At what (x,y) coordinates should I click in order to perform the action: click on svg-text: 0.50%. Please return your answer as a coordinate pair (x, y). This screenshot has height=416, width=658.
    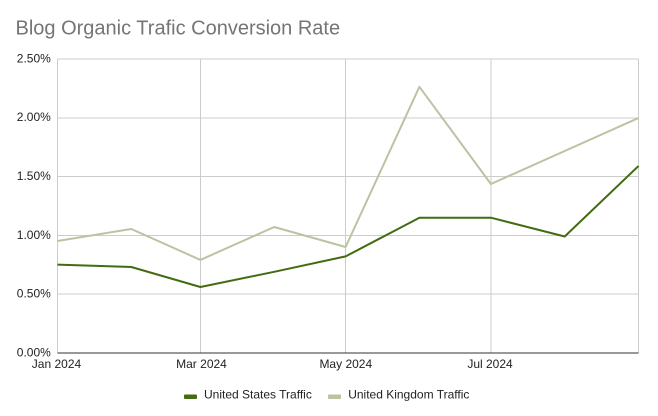
    Looking at the image, I should click on (34, 294).